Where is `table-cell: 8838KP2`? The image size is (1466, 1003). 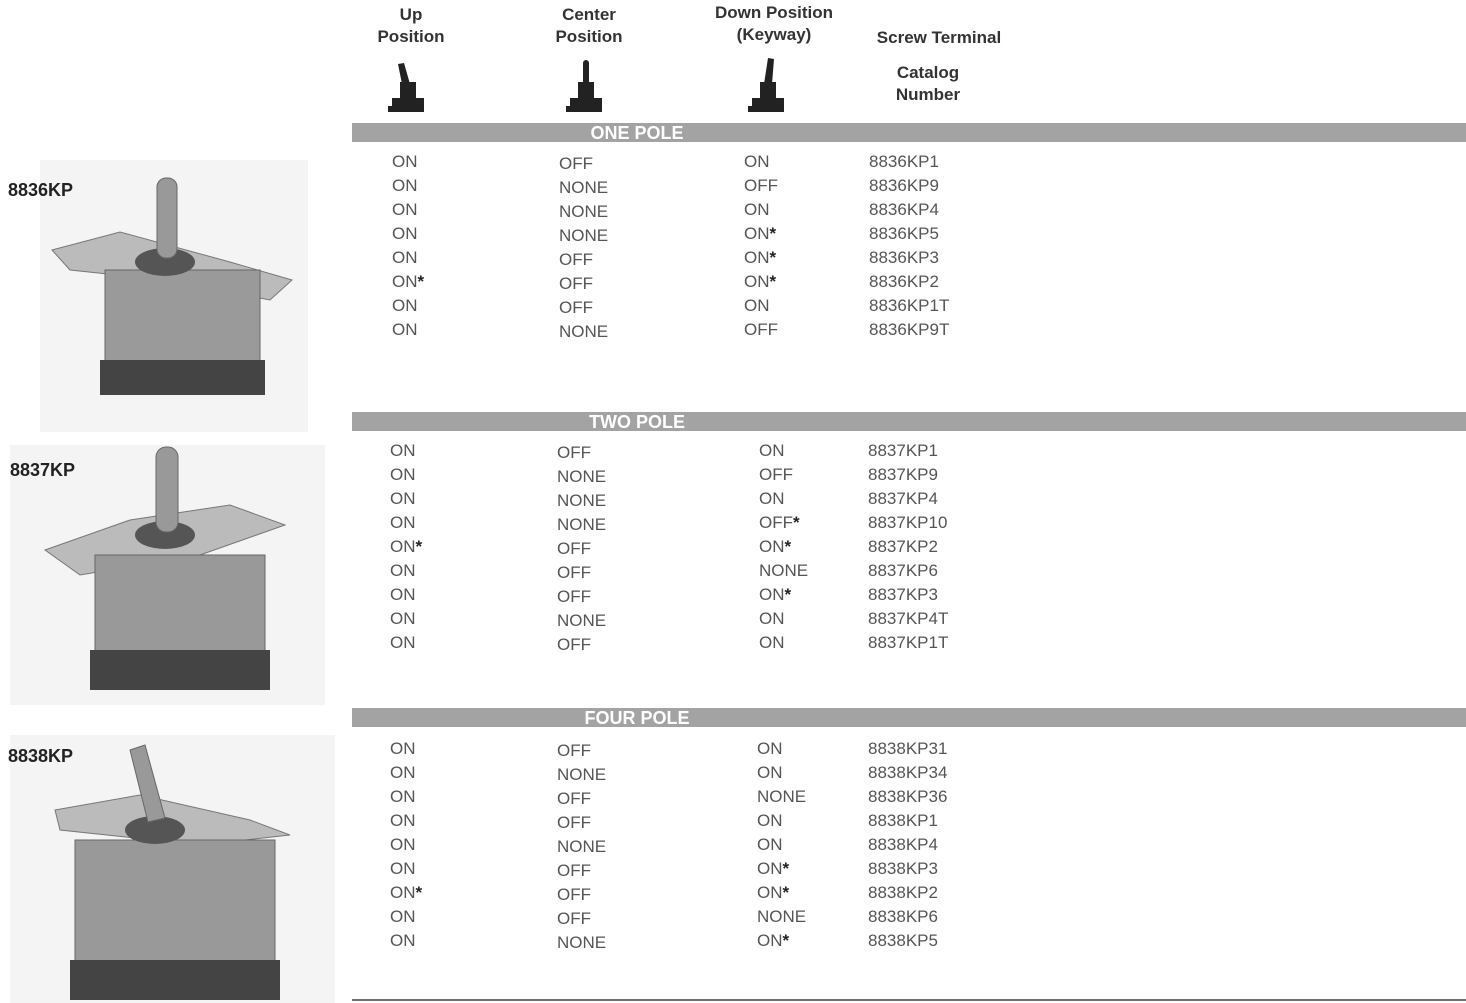
table-cell: 8838KP2 is located at coordinates (903, 892).